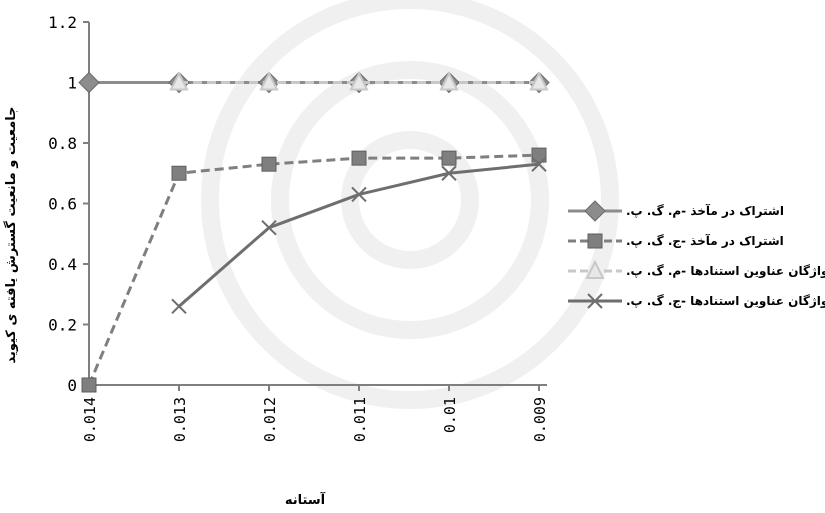 The width and height of the screenshot is (825, 513). I want to click on x-tick-label: 0.014, so click(90, 419).